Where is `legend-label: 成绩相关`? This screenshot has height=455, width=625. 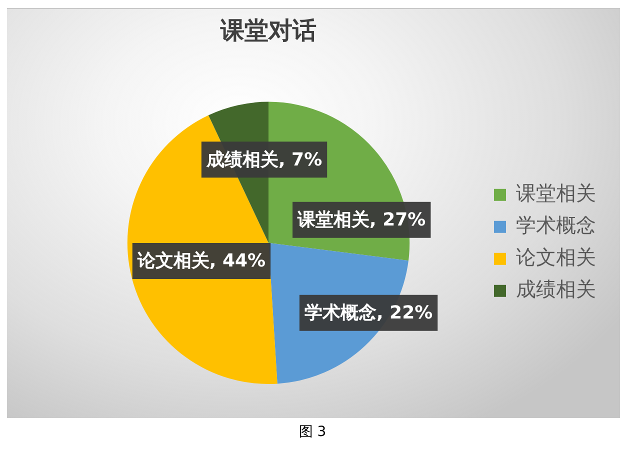
legend-label: 成绩相关 is located at coordinates (556, 289).